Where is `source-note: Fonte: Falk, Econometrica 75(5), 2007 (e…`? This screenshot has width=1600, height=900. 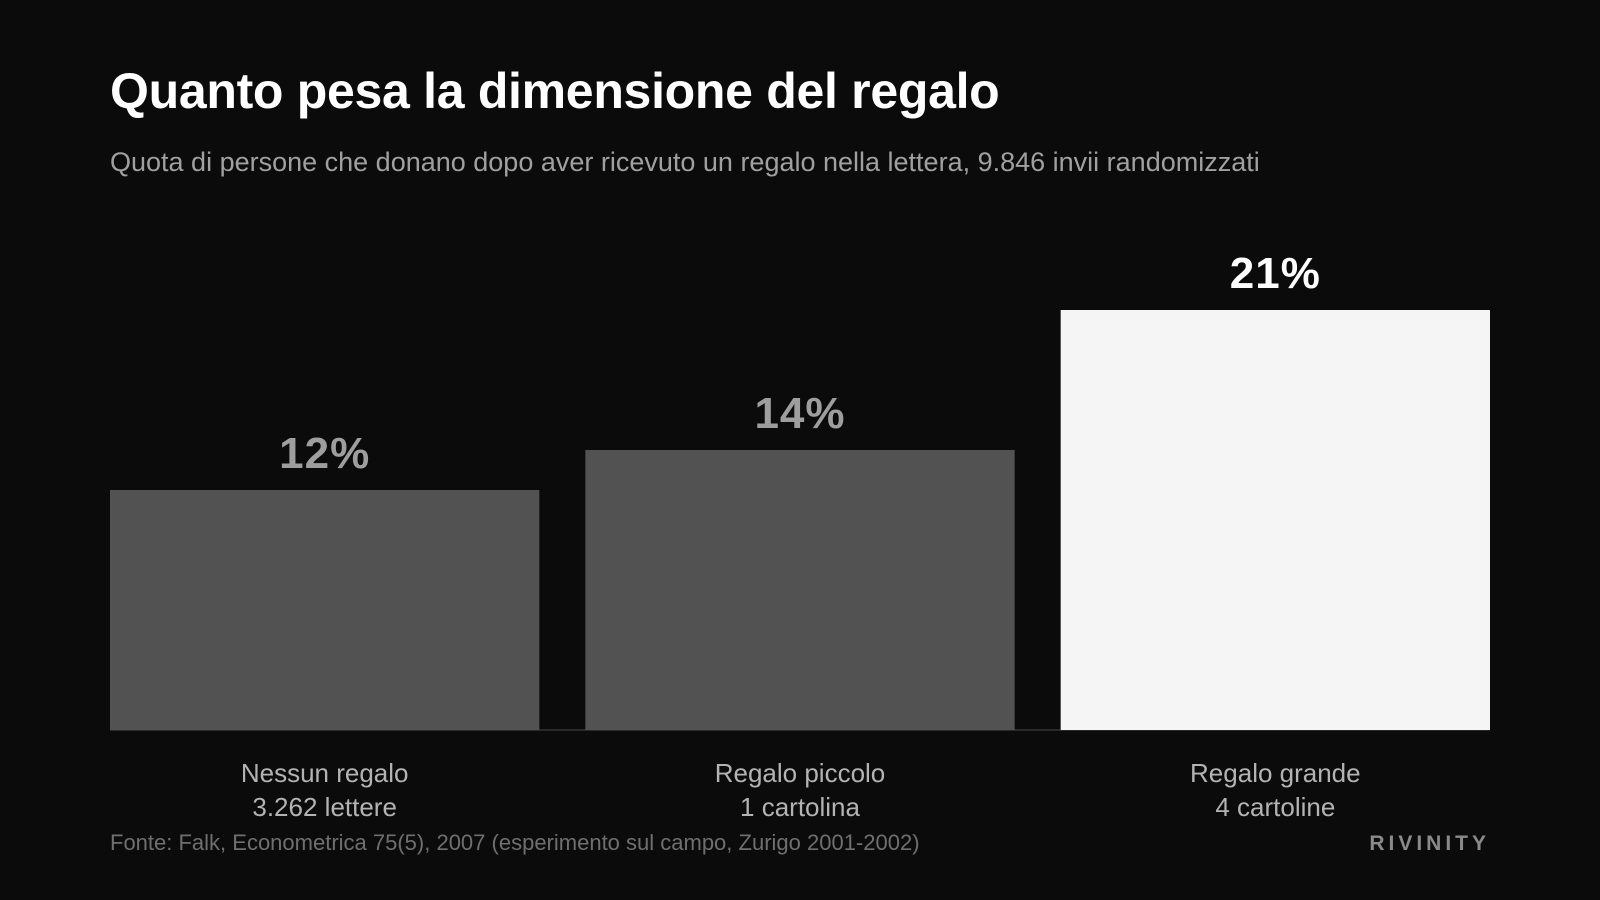 source-note: Fonte: Falk, Econometrica 75(5), 2007 (e… is located at coordinates (515, 842).